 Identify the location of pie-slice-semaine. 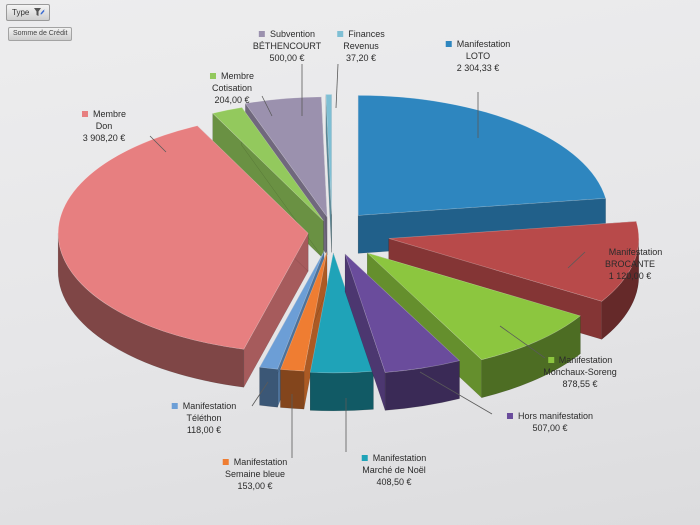
(304, 330).